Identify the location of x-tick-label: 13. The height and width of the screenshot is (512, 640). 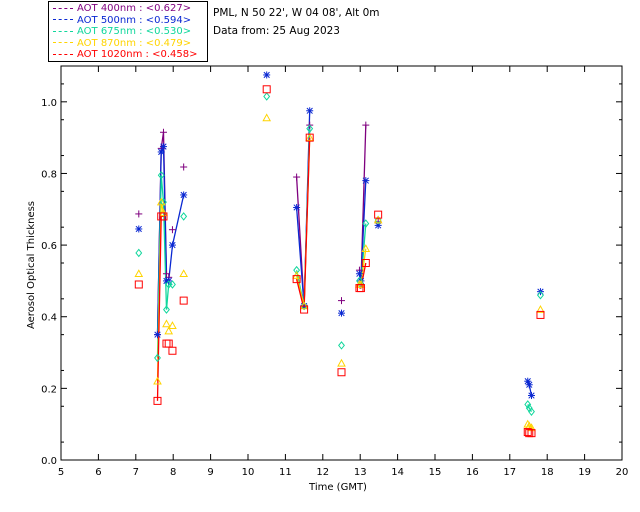
(360, 472).